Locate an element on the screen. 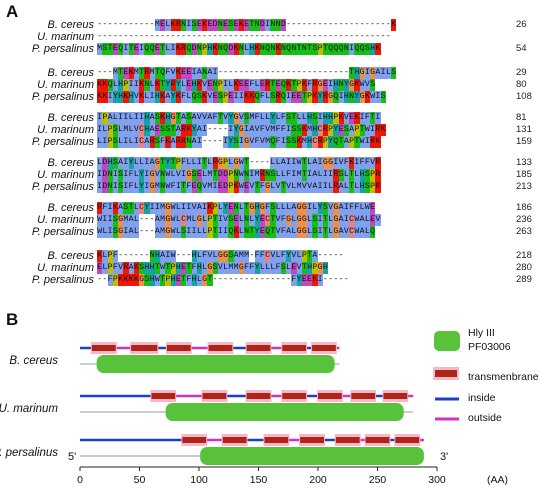  aa-axis-tick-label: 250 is located at coordinates (378, 480).